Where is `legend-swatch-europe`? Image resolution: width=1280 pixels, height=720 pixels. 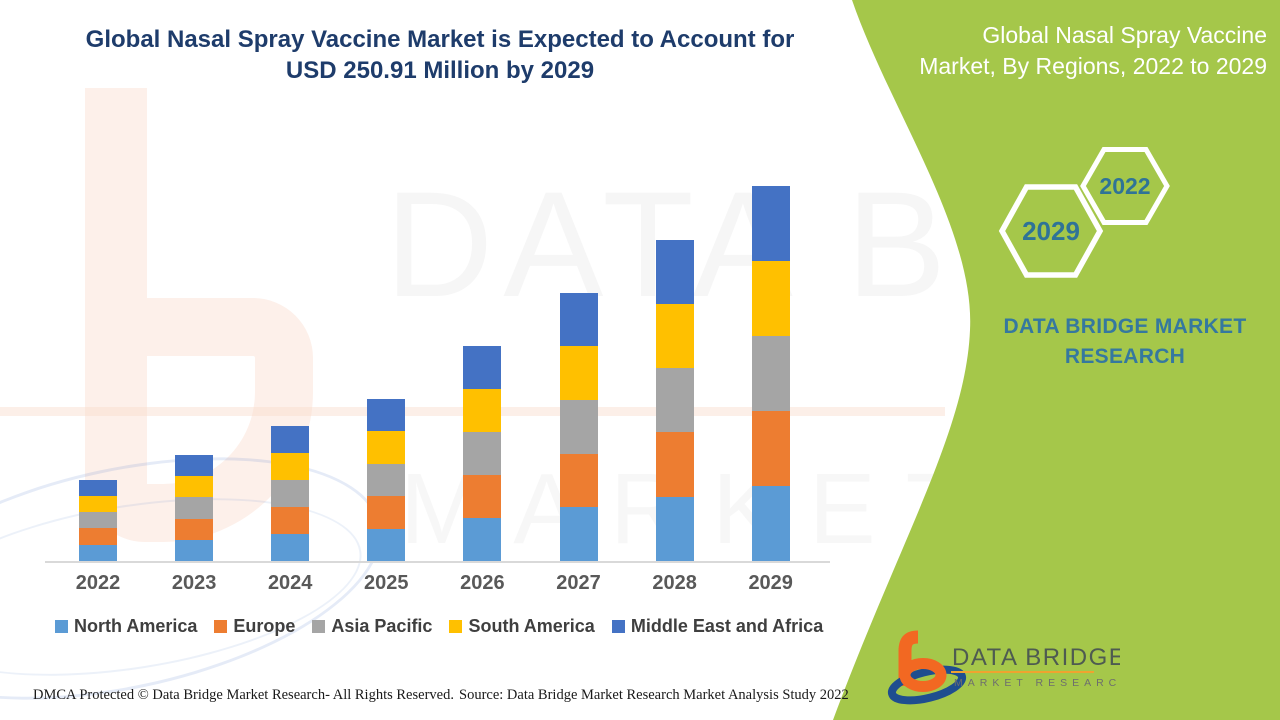
legend-swatch-europe is located at coordinates (221, 626).